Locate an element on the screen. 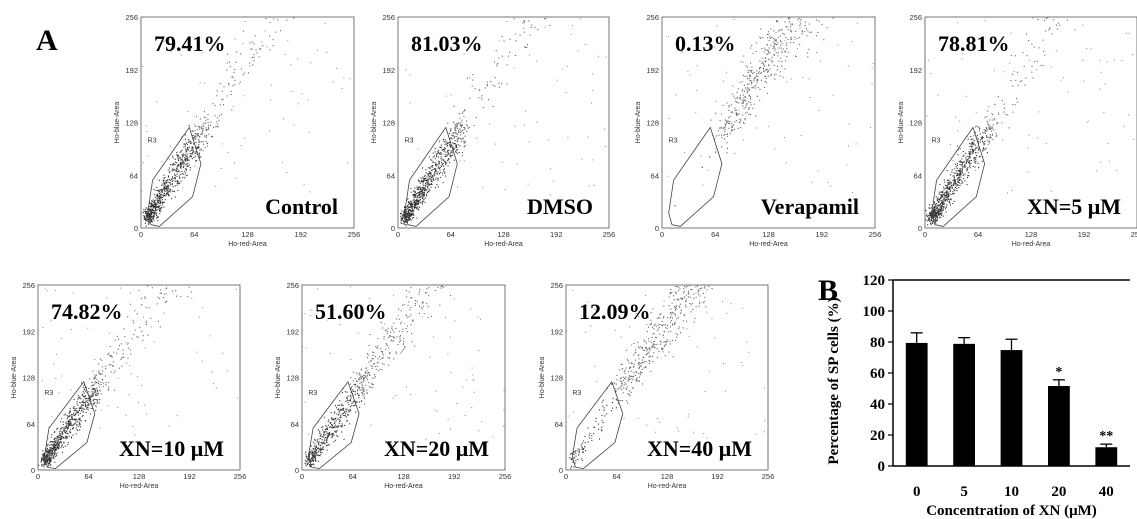 This screenshot has height=519, width=1137. significance-marker: ** is located at coordinates (1106, 436).